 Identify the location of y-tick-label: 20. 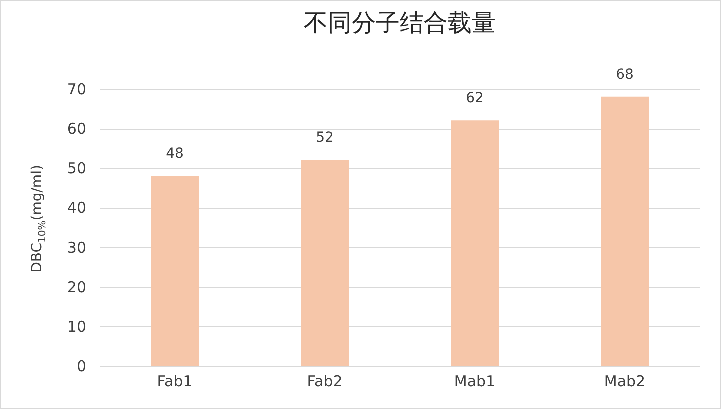
(76, 287).